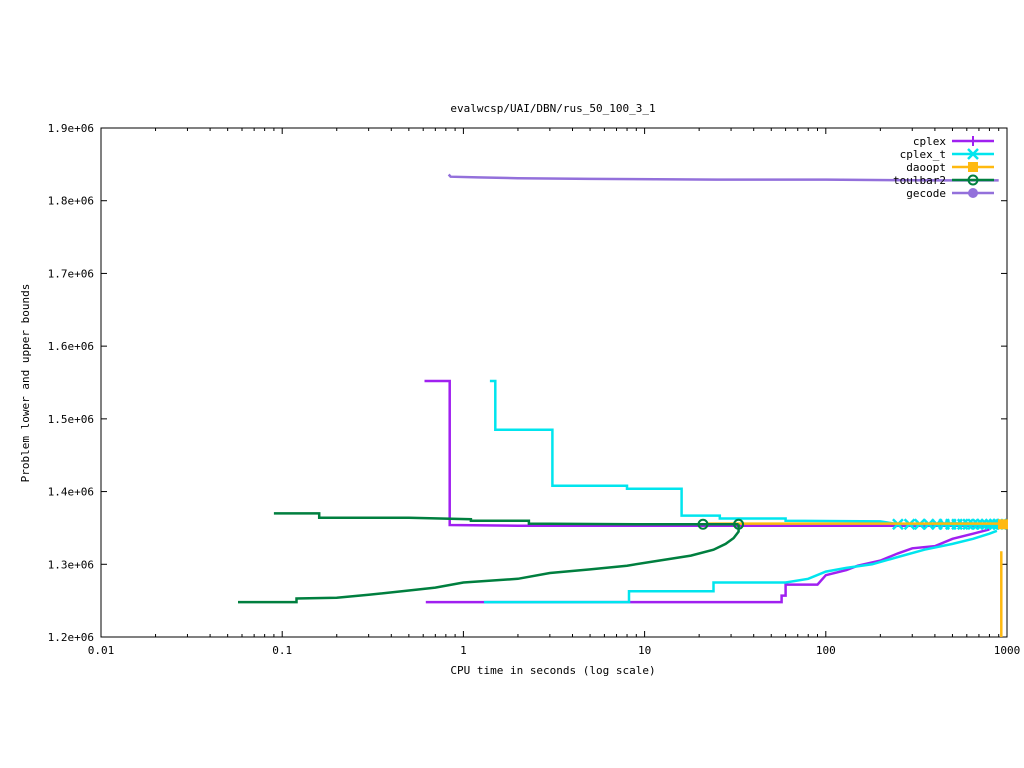  Describe the element at coordinates (552, 108) in the screenshot. I see `chart-title: evalwcsp/UAI/DBN/rus_50_100_3_1` at that location.